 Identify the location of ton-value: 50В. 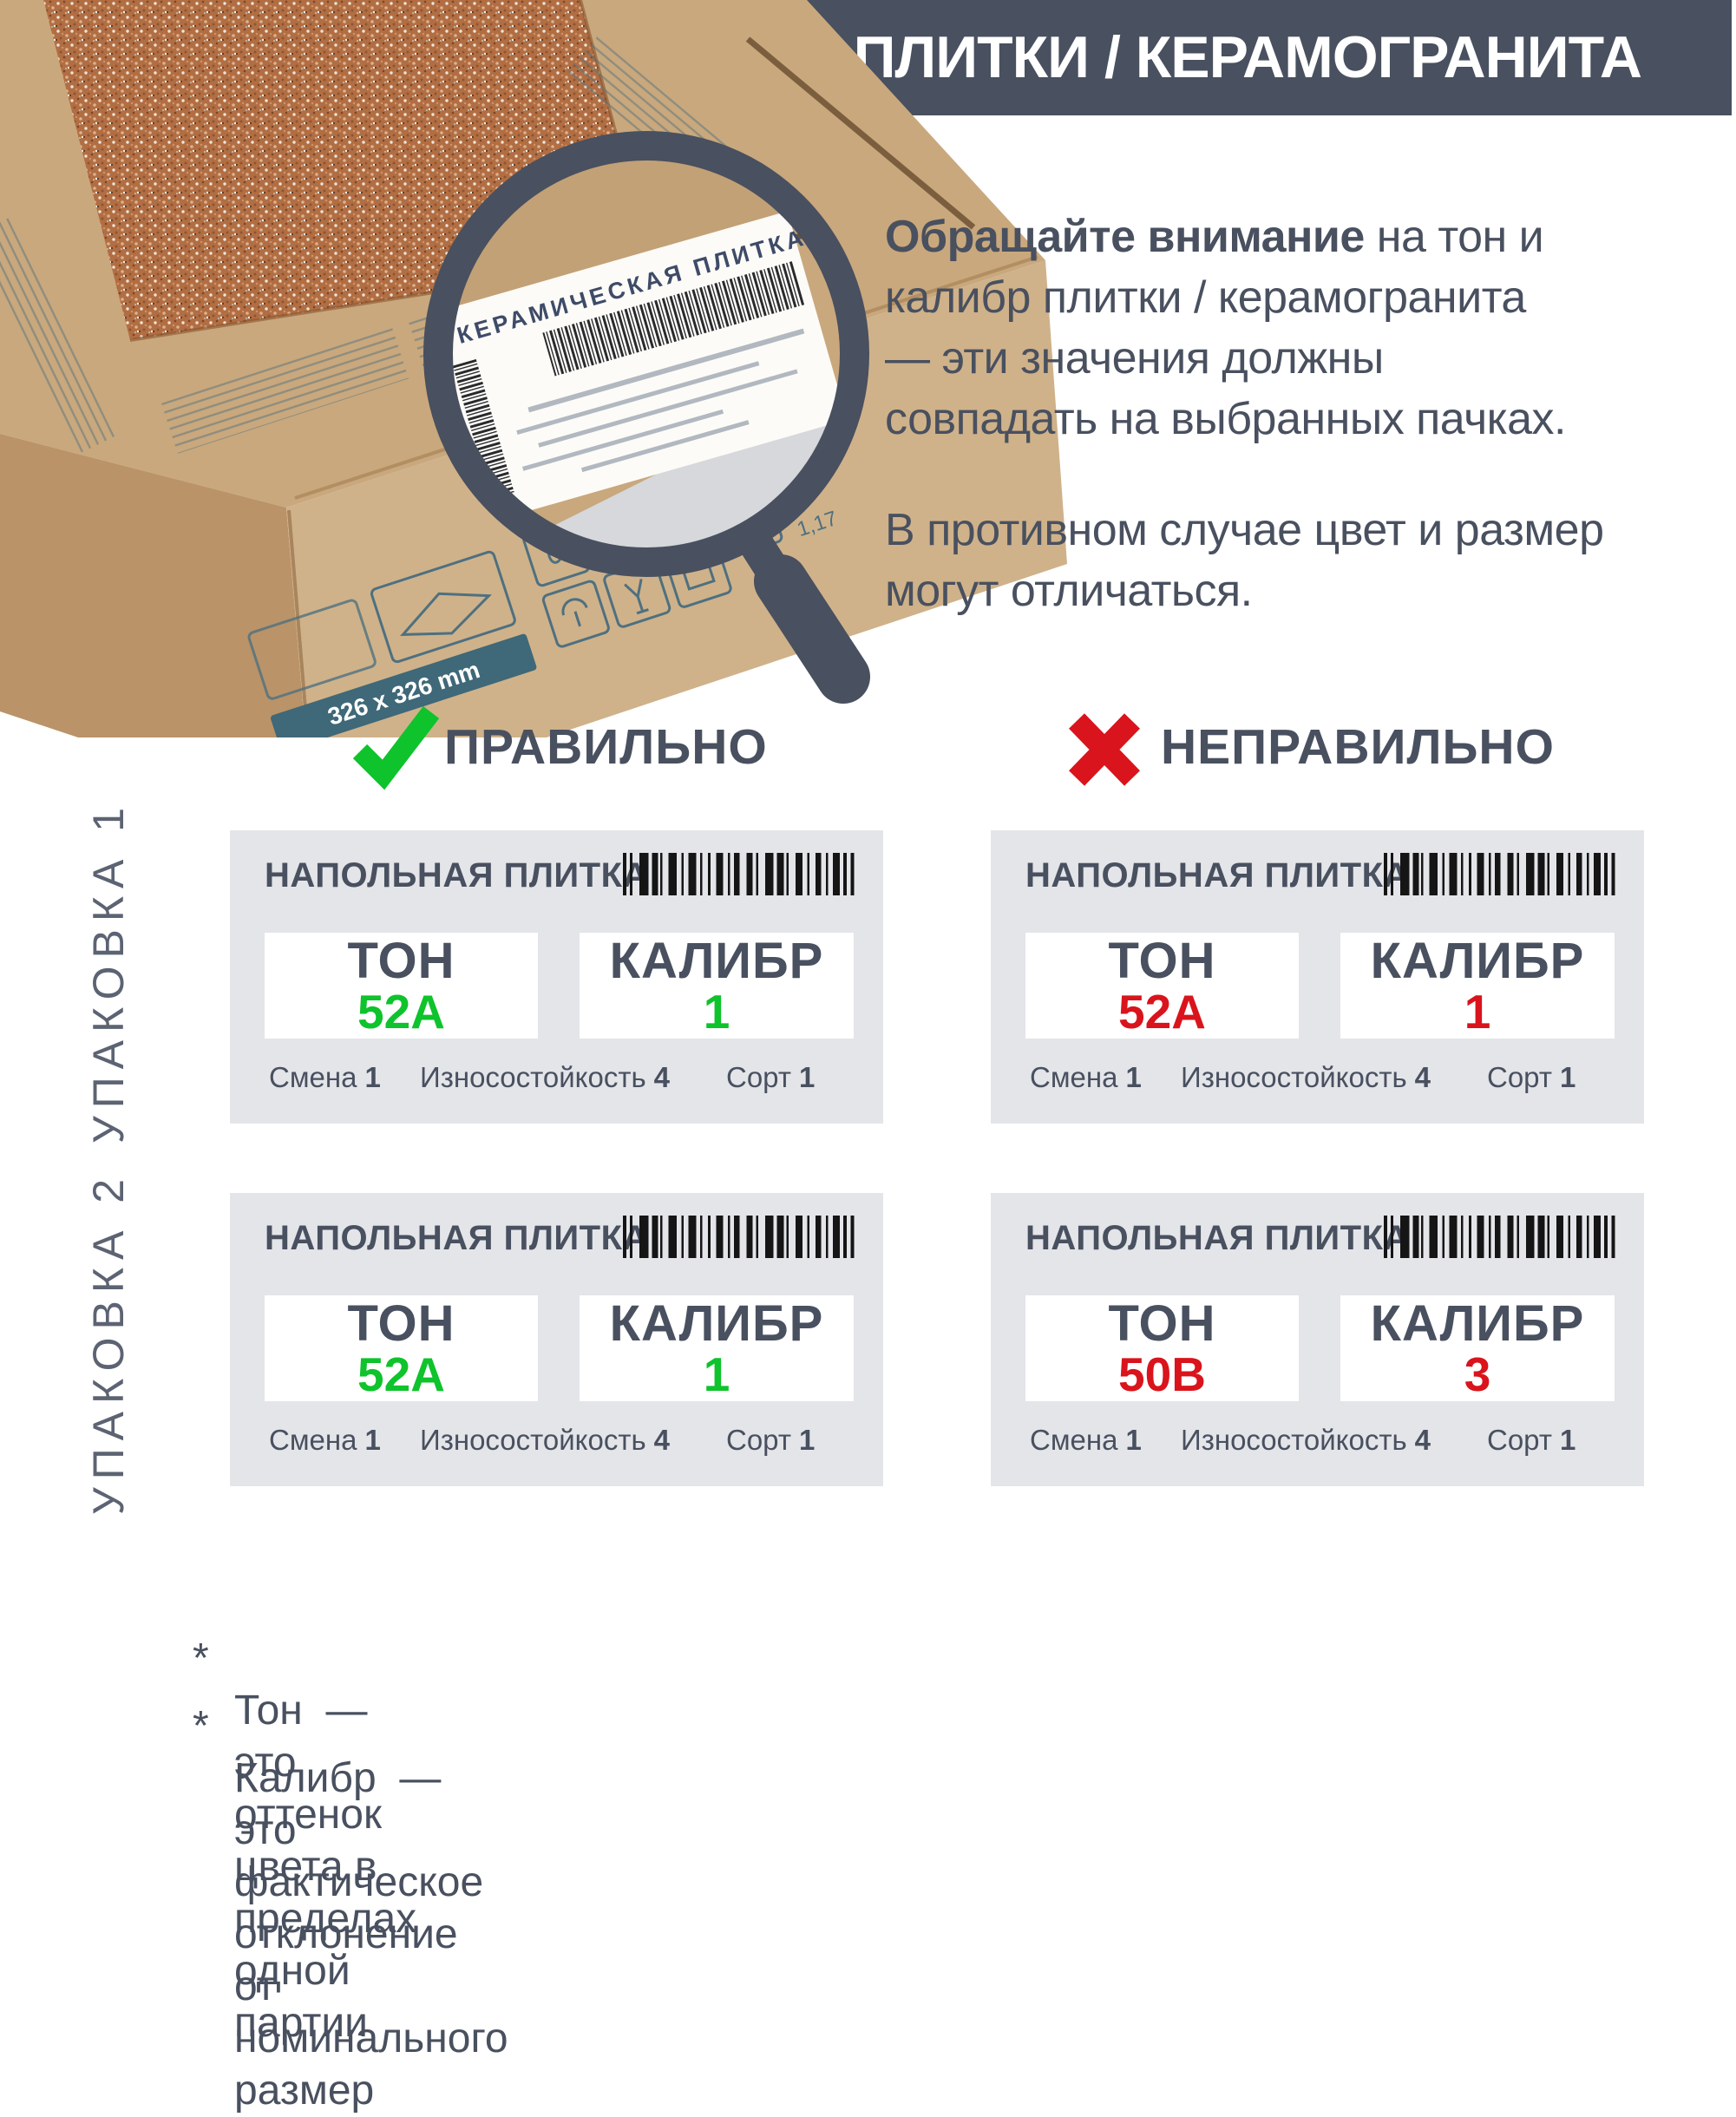
(1162, 1374).